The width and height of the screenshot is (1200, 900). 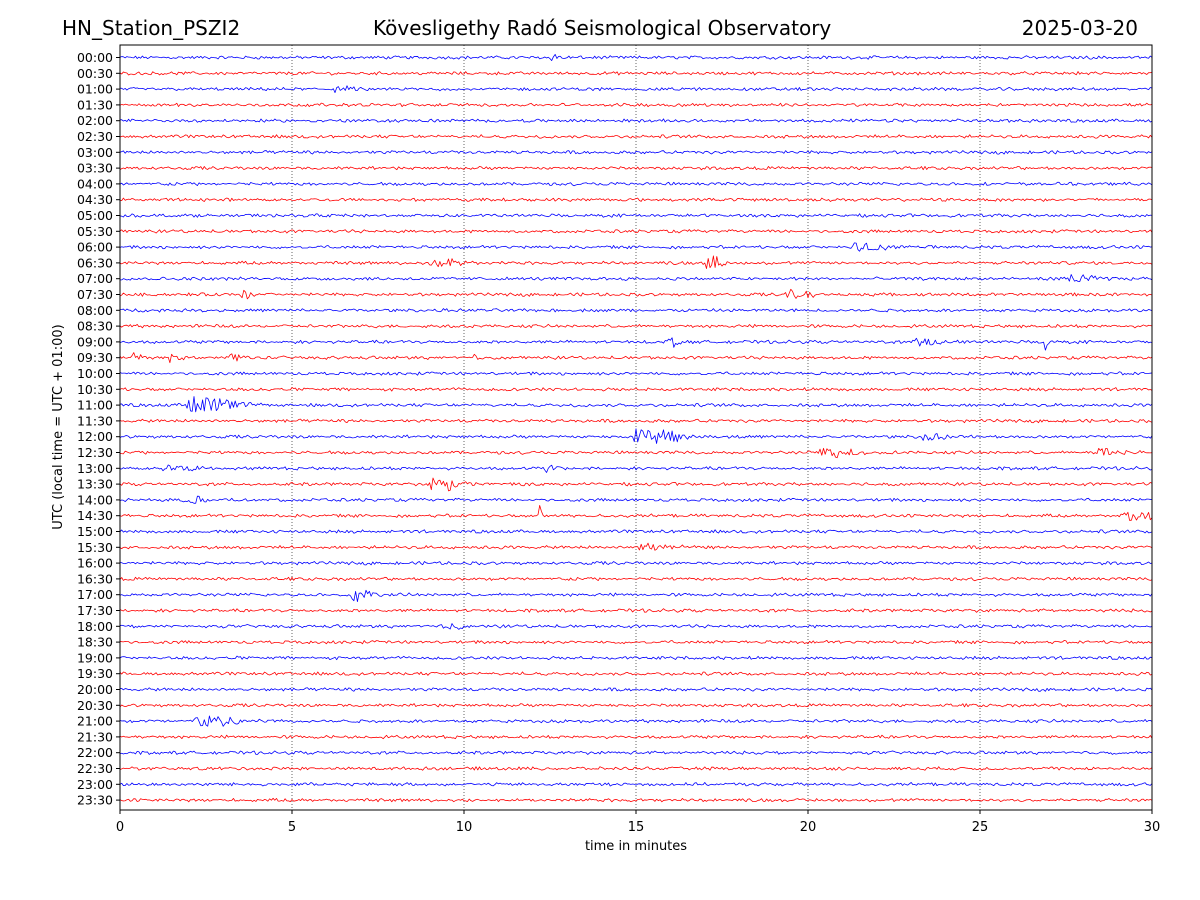 What do you see at coordinates (95, 341) in the screenshot?
I see `y-tick-label: 09:00` at bounding box center [95, 341].